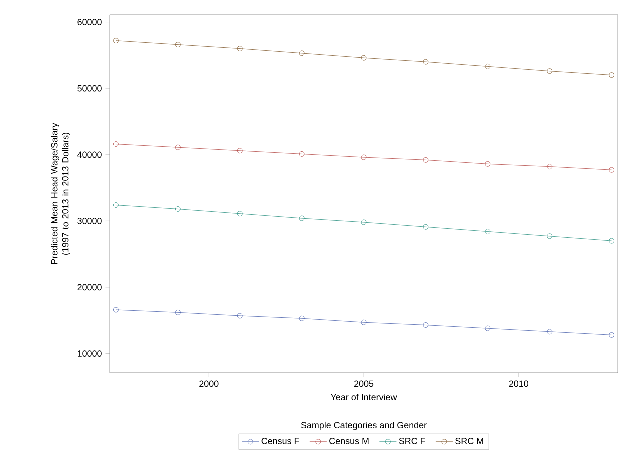 The height and width of the screenshot is (472, 623). Describe the element at coordinates (90, 221) in the screenshot. I see `y-tick-label: 30000` at that location.